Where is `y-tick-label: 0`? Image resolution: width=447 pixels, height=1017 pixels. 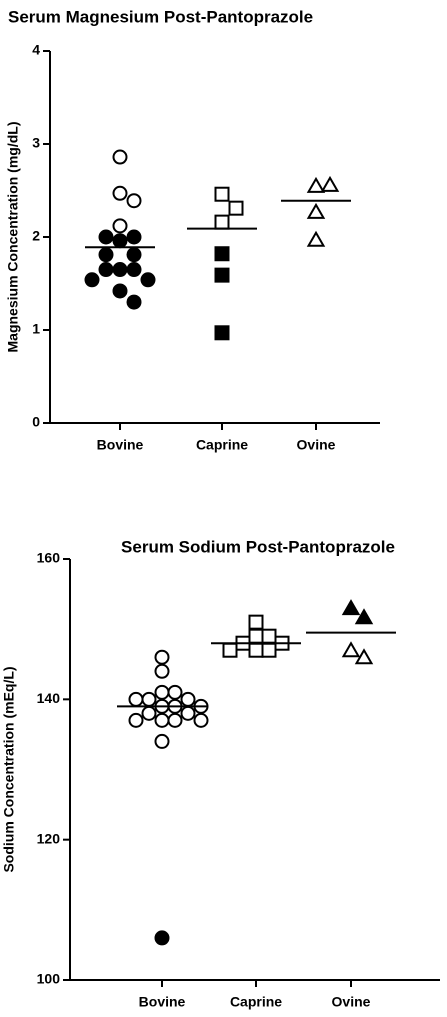
y-tick-label: 0 is located at coordinates (36, 422).